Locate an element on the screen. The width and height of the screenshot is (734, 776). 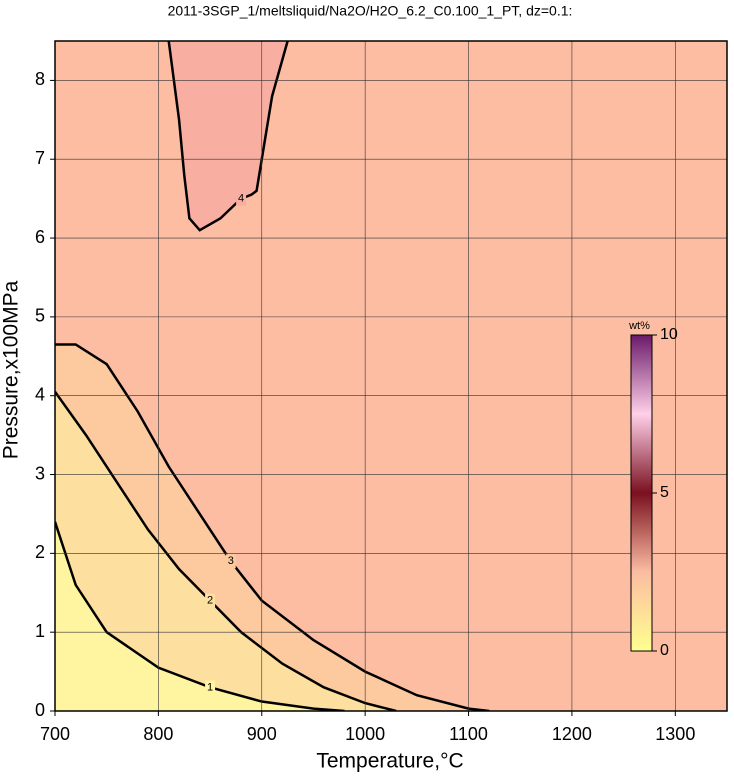
y-tick-label: 7 is located at coordinates (40, 158).